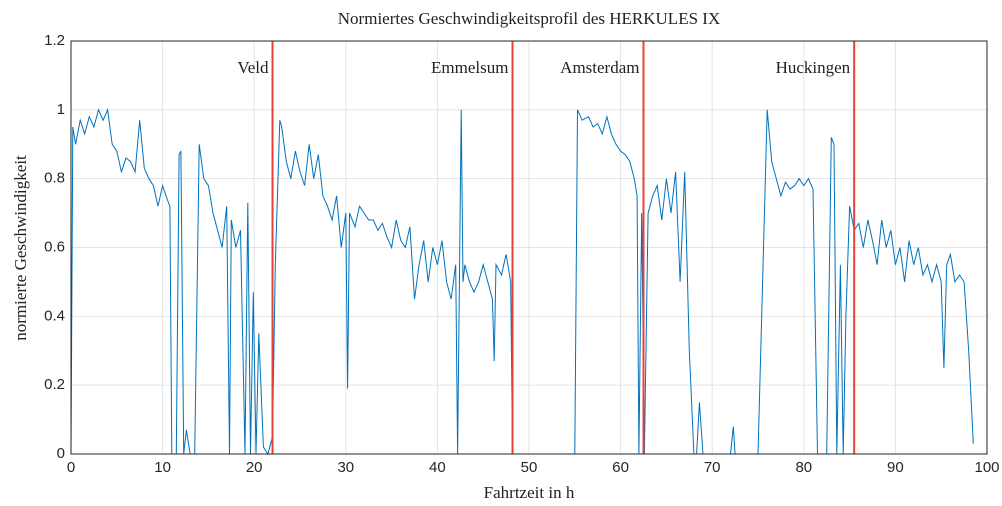 The width and height of the screenshot is (1002, 506). I want to click on x-tick-label: 0, so click(71, 467).